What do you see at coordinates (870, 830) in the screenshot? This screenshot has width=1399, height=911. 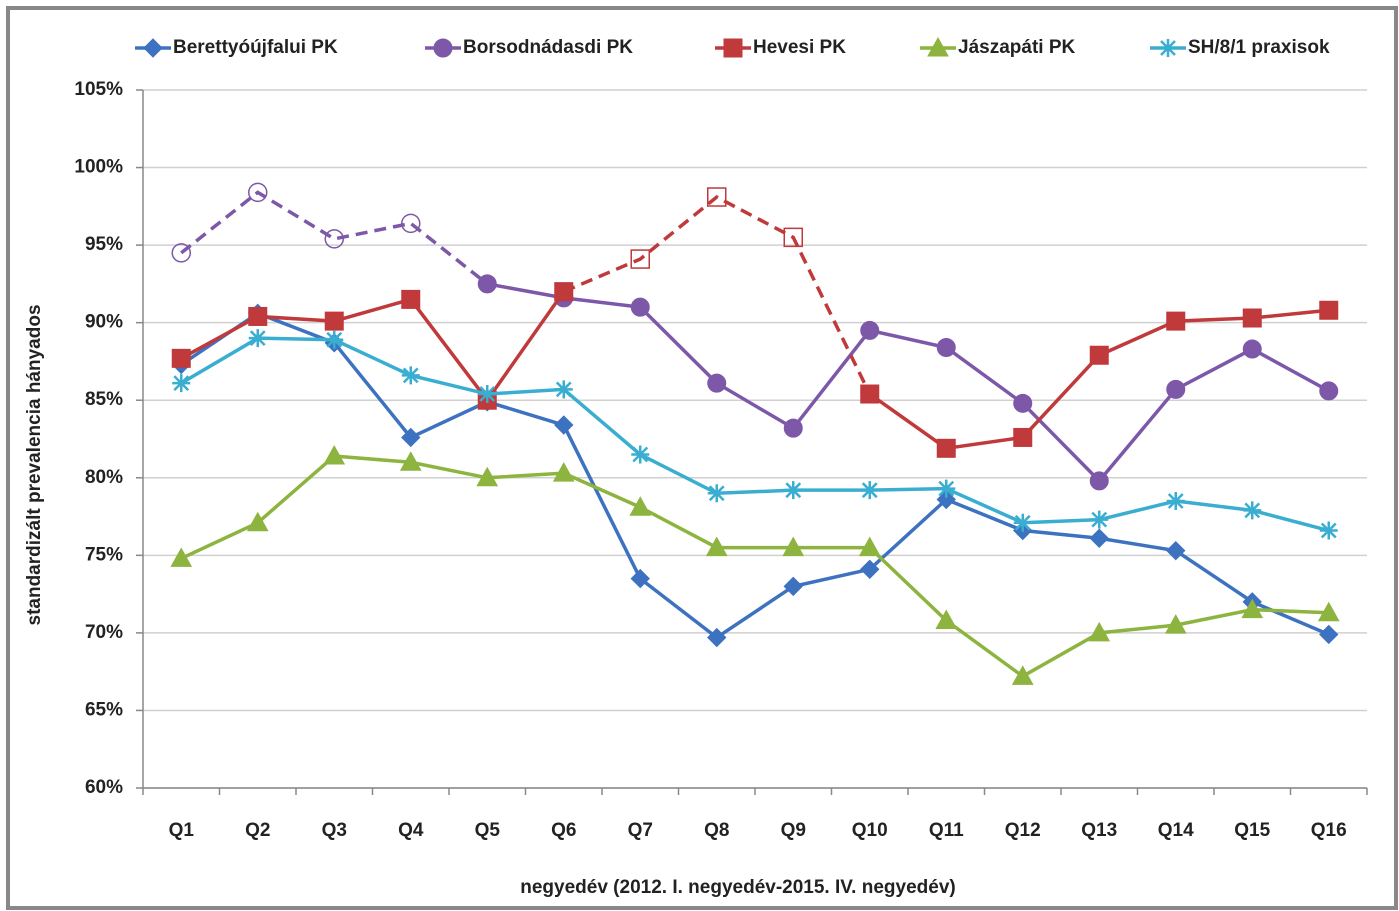 I see `x-tick-label: Q10` at bounding box center [870, 830].